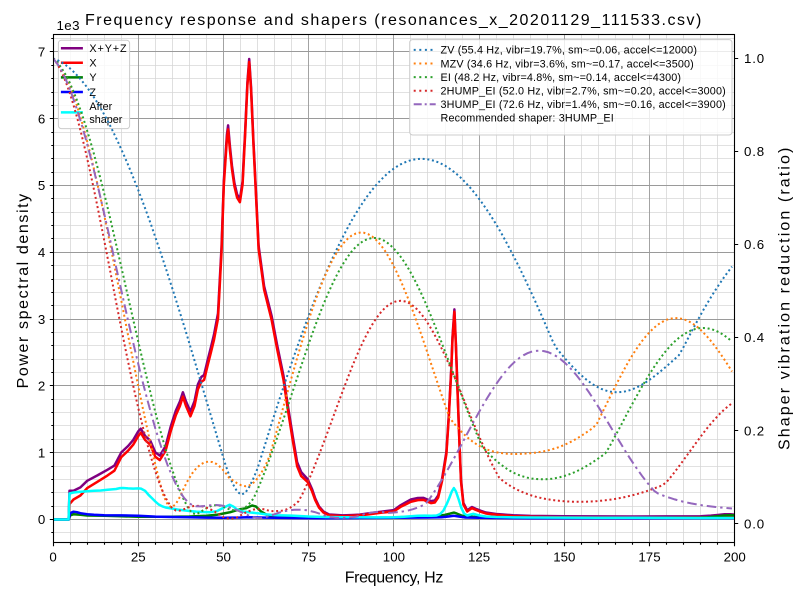 The width and height of the screenshot is (800, 605). Describe the element at coordinates (41, 252) in the screenshot. I see `svg-text: 4` at that location.